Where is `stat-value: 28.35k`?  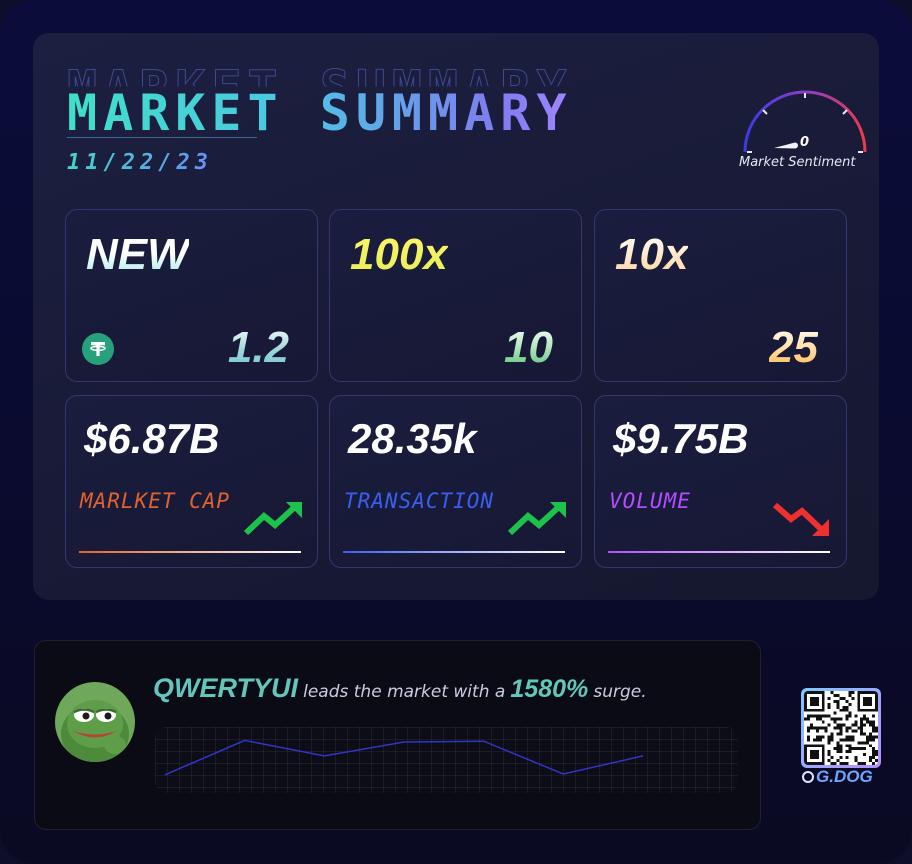
stat-value: 28.35k is located at coordinates (412, 438).